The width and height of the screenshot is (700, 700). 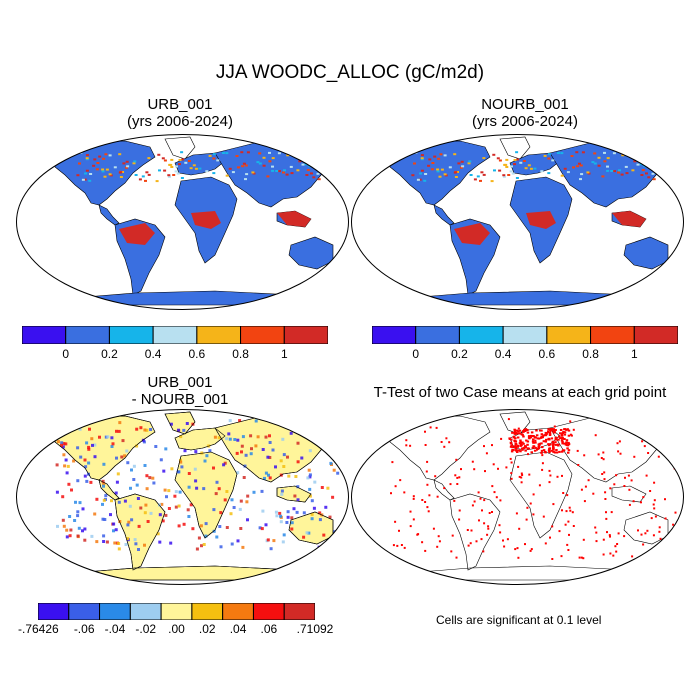 I want to click on colorbar-label: -.02, so click(x=146, y=629).